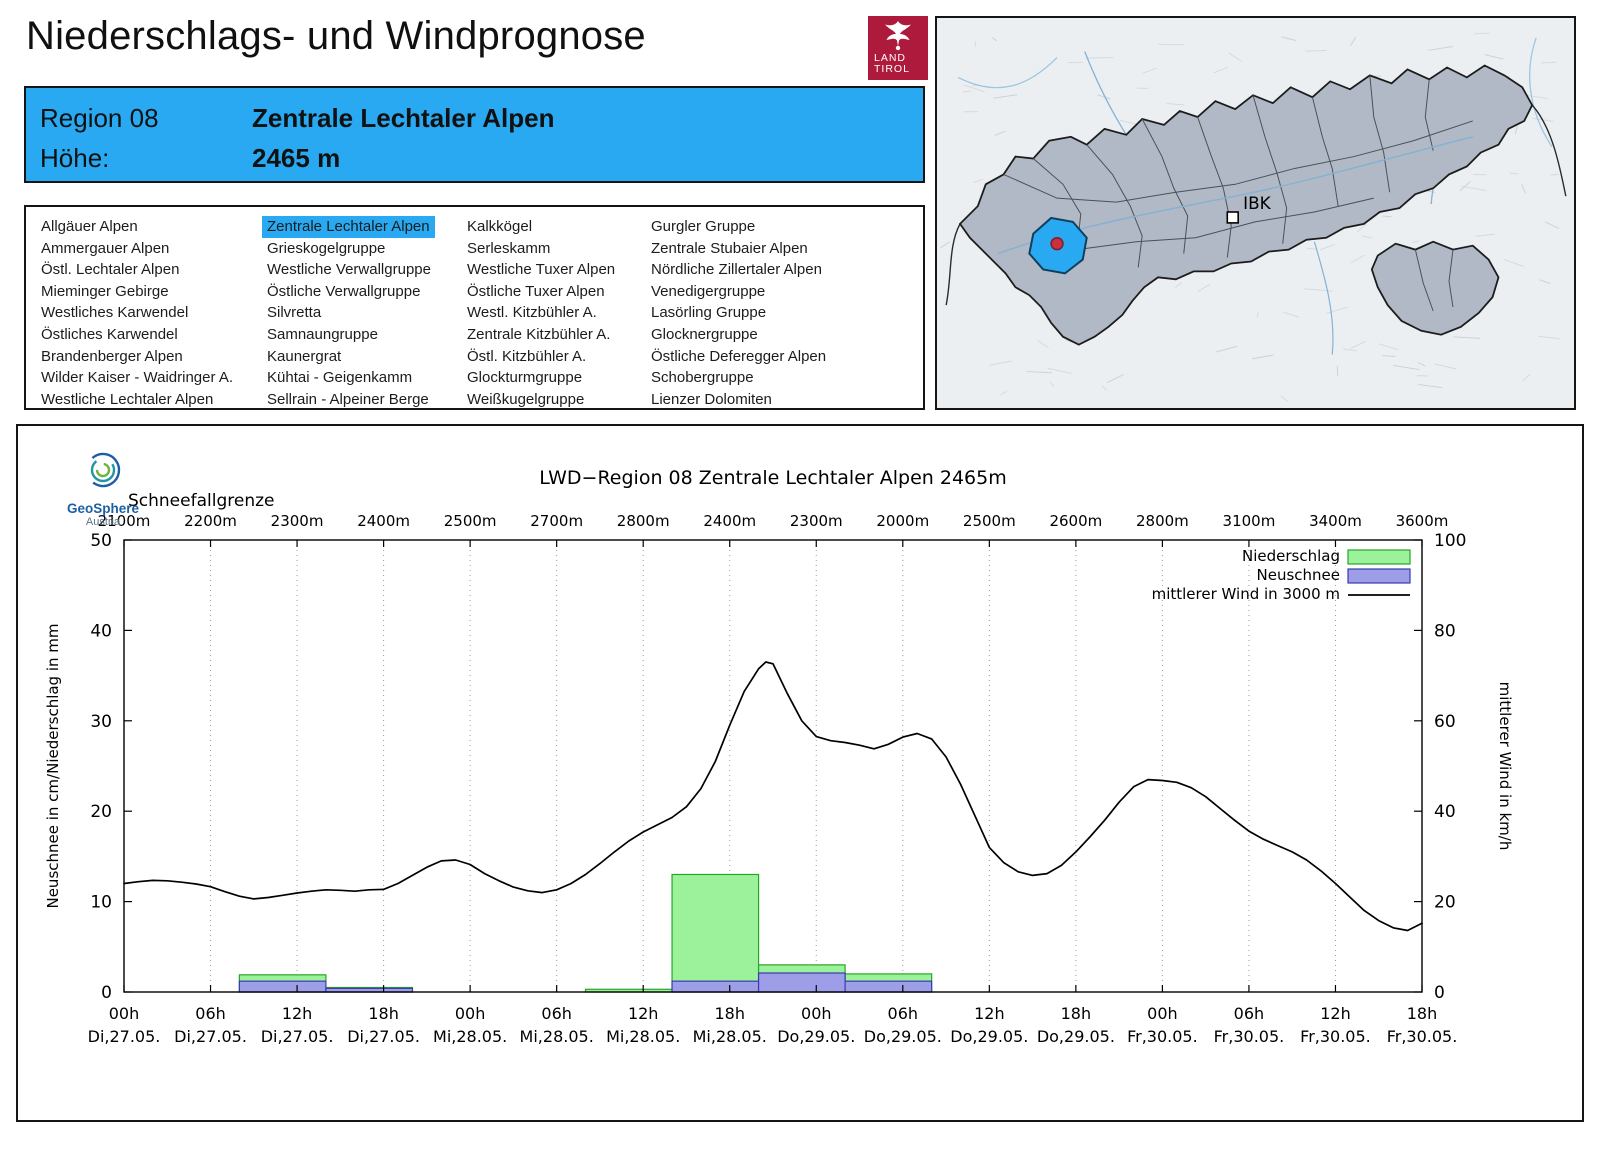 This screenshot has width=1600, height=1153. What do you see at coordinates (702, 378) in the screenshot?
I see `region-list-item: Schobergruppe` at bounding box center [702, 378].